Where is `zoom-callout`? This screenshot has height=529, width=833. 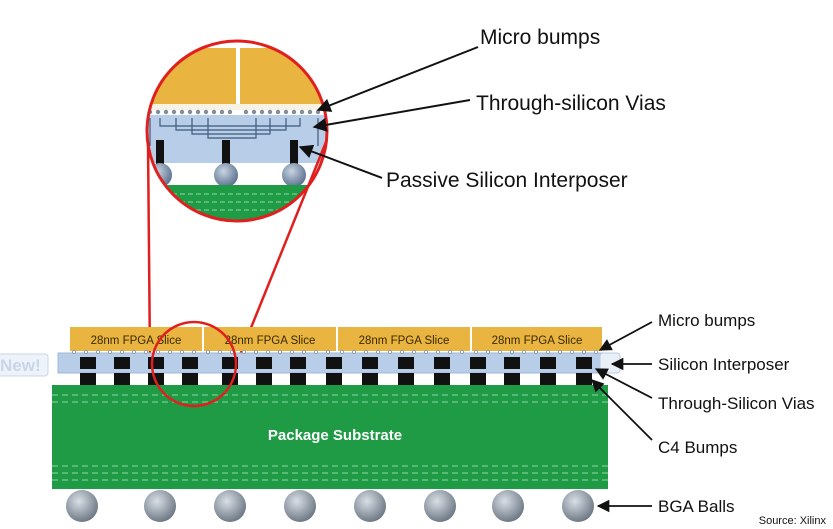 zoom-callout is located at coordinates (237, 131).